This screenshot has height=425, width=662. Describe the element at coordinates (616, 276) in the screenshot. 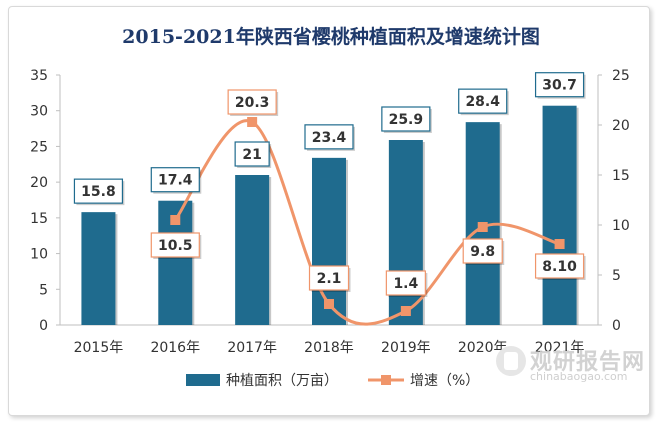

I see `y-right-tick-label: 5` at that location.